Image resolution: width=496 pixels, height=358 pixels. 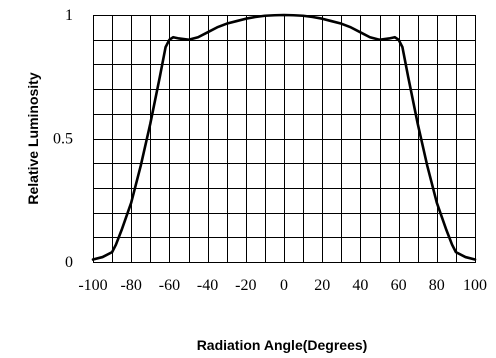 I want to click on x-tick-label: 60, so click(x=399, y=285).